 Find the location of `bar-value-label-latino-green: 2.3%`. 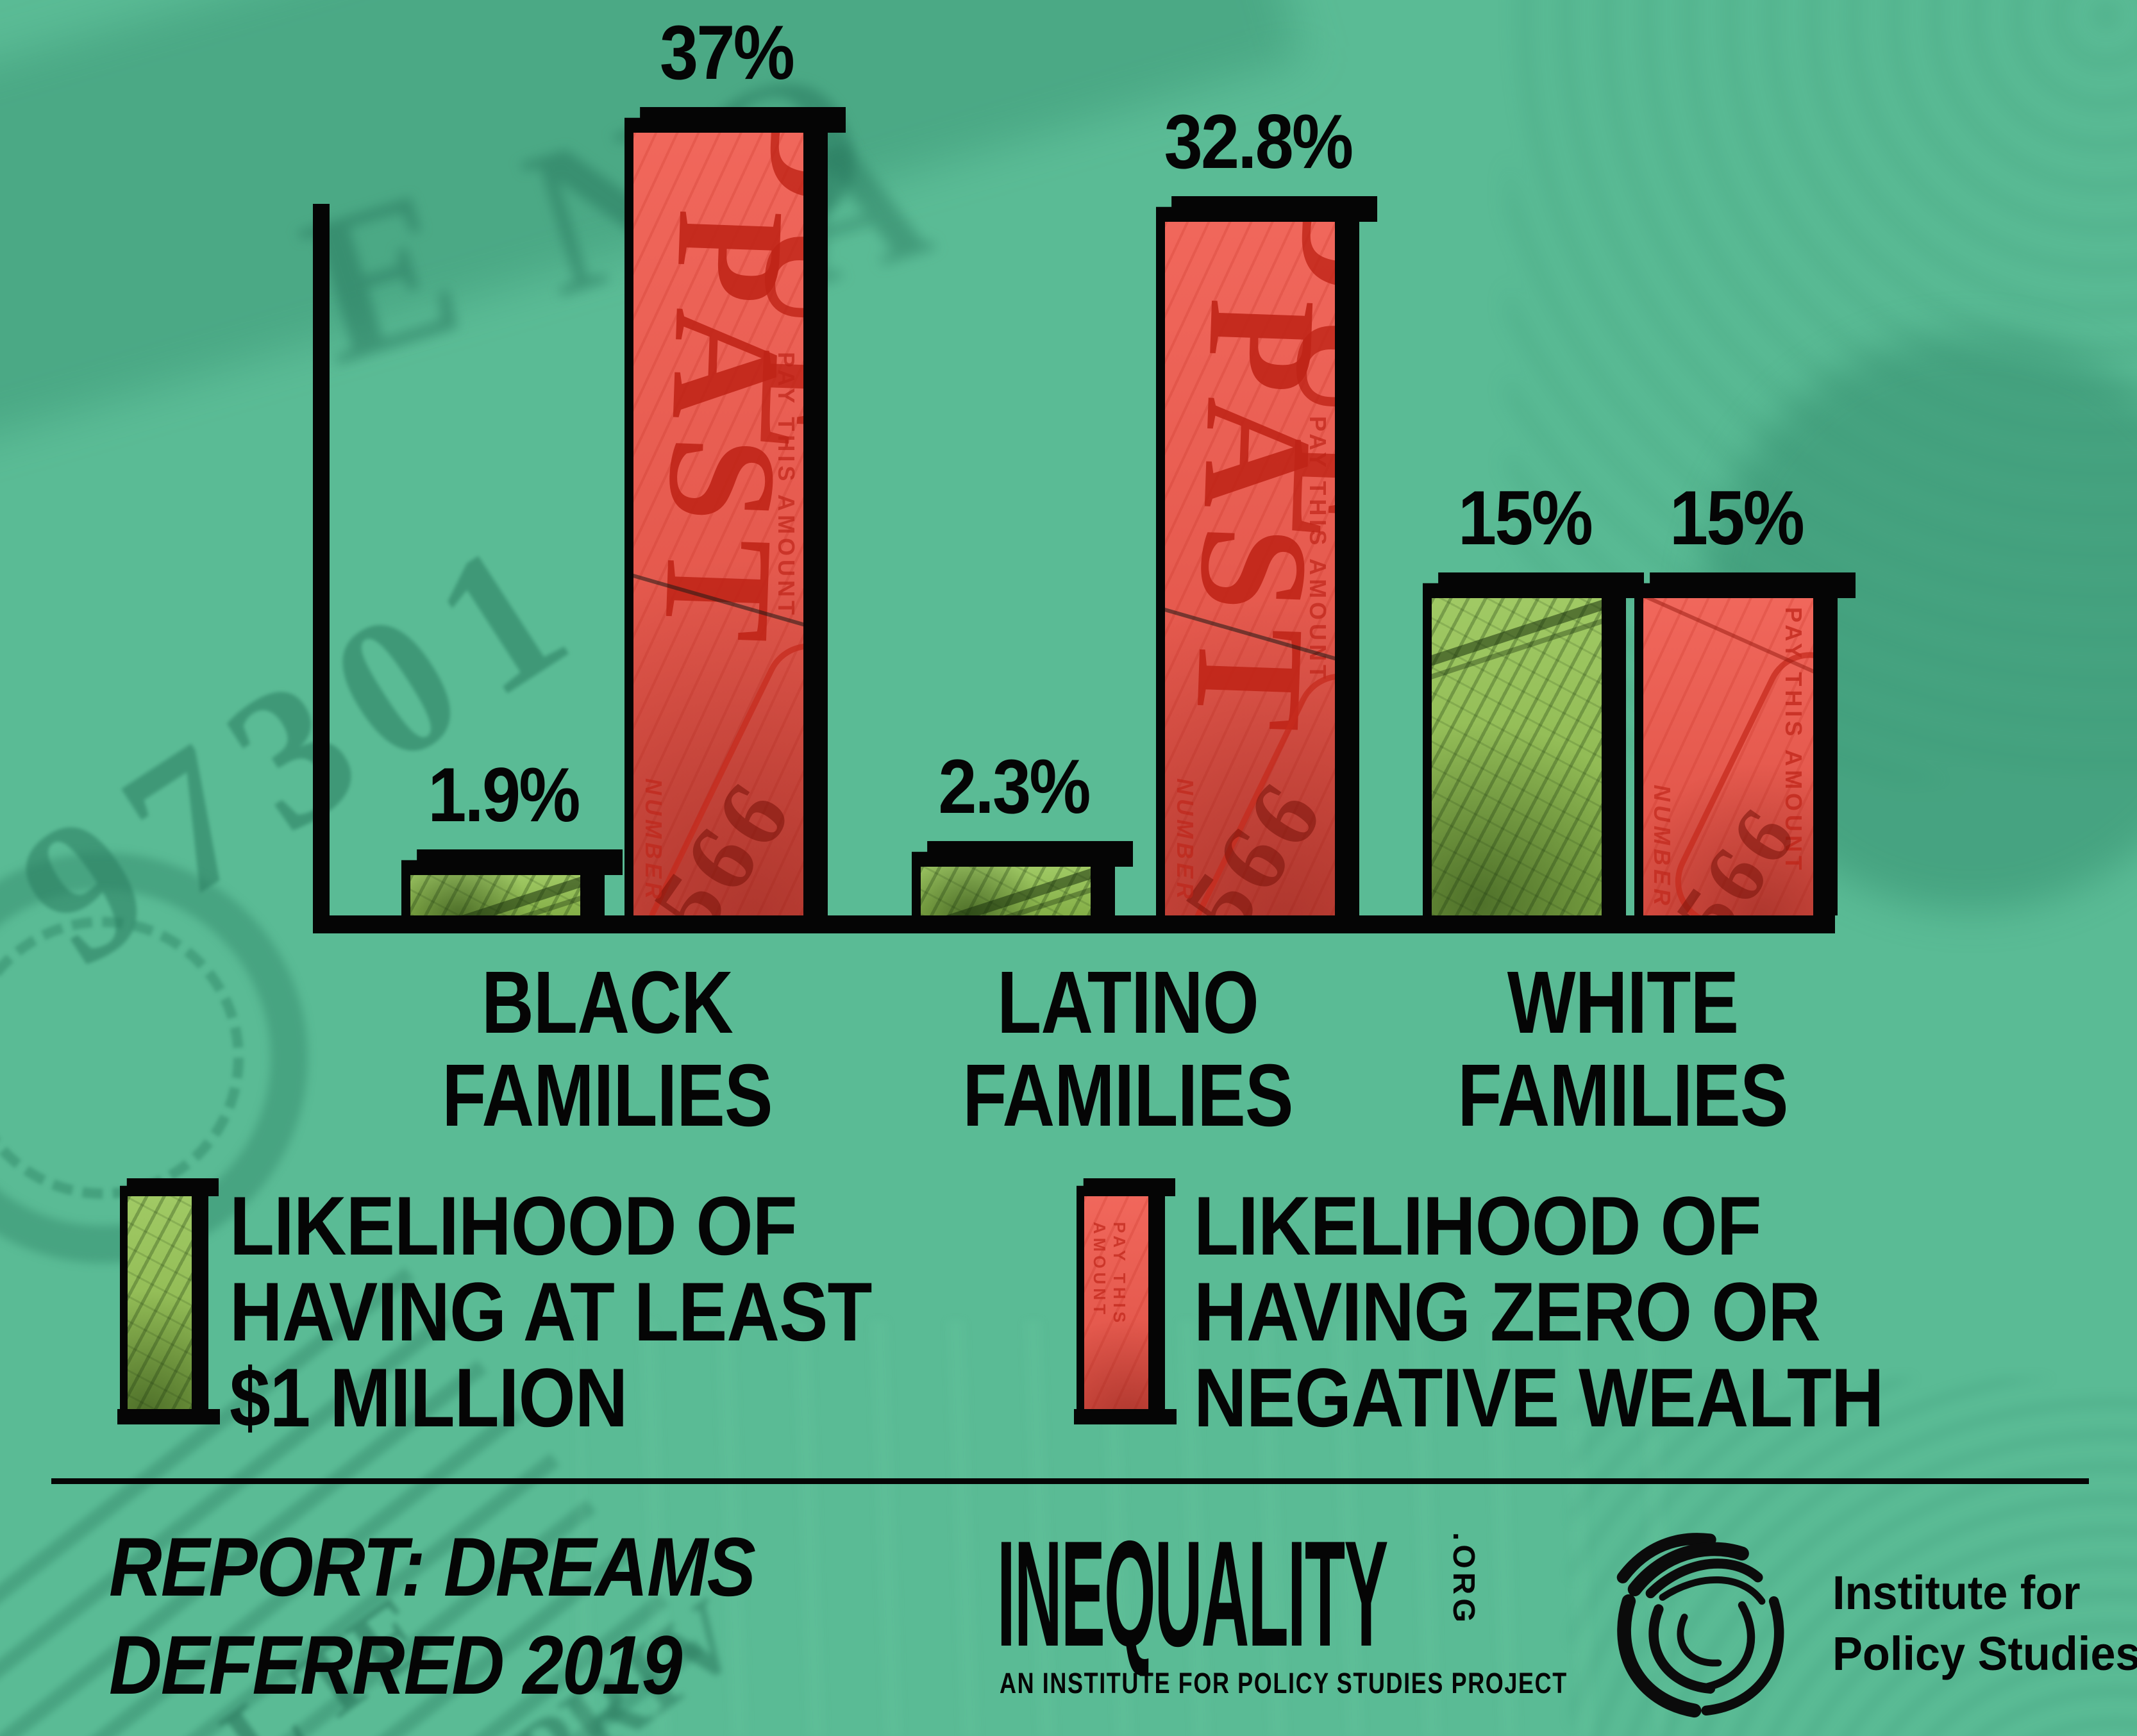

bar-value-label-latino-green: 2.3% is located at coordinates (1014, 787).